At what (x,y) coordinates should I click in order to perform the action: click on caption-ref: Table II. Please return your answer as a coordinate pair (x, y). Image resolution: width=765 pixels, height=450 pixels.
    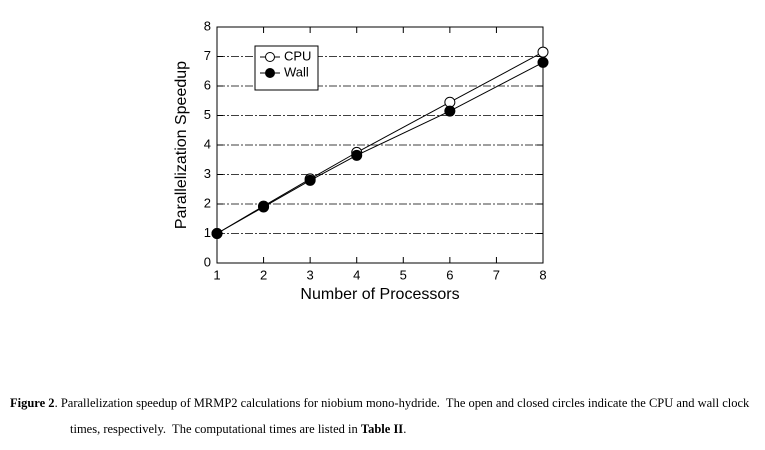
    Looking at the image, I should click on (382, 429).